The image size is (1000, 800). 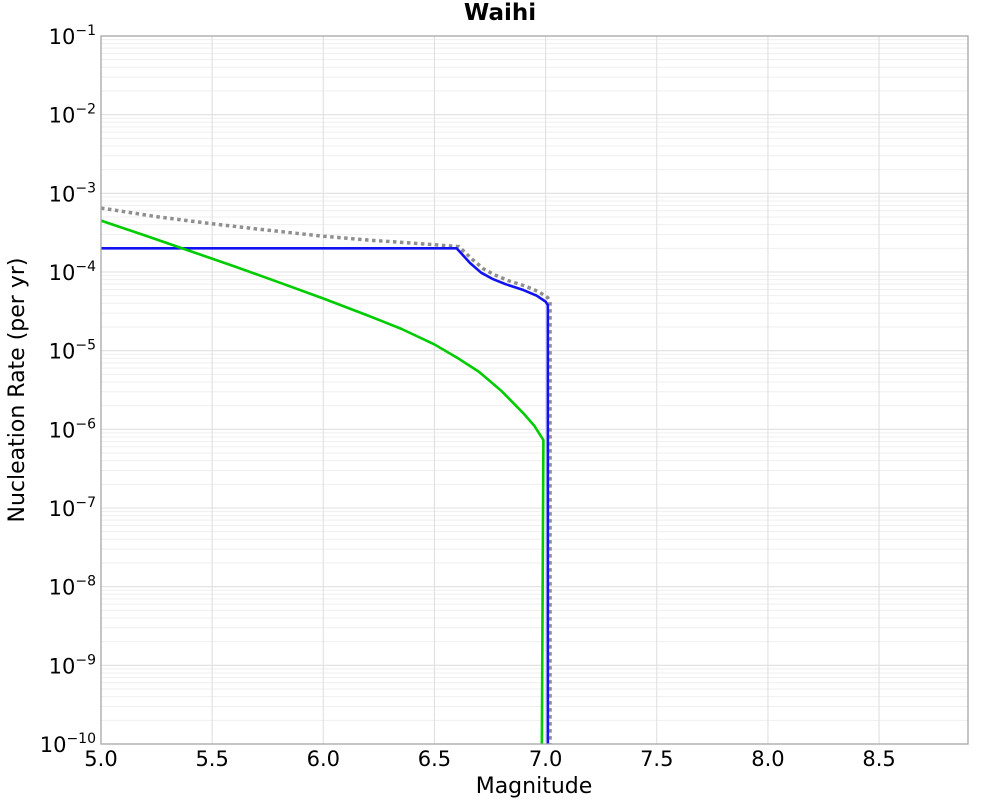 What do you see at coordinates (72, 36) in the screenshot?
I see `y-tick-label: 10⁻¹` at bounding box center [72, 36].